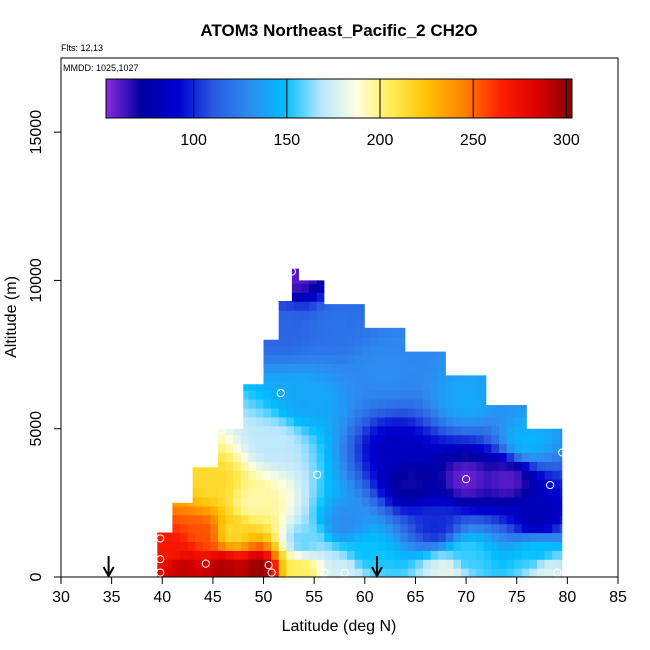 This screenshot has width=650, height=650. I want to click on colorbar-tick-label: 300, so click(566, 140).